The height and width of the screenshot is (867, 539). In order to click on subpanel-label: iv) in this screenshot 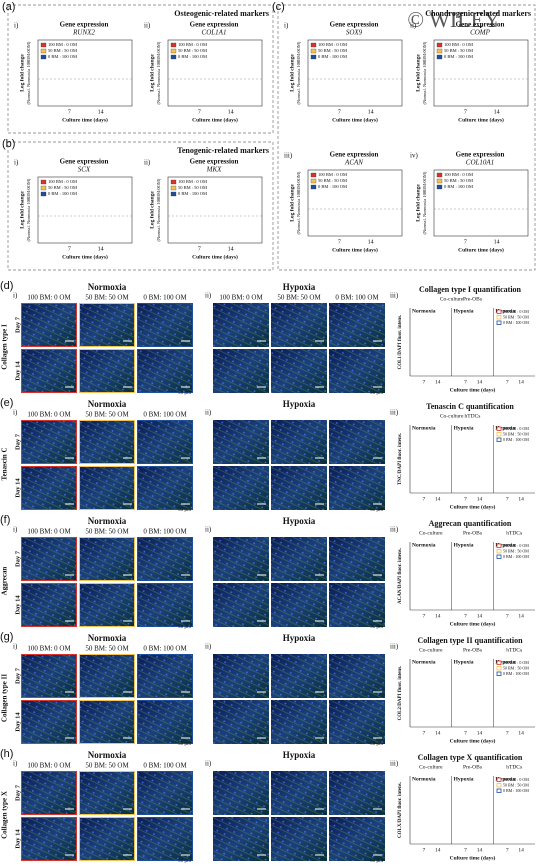, I will do `click(414, 156)`.